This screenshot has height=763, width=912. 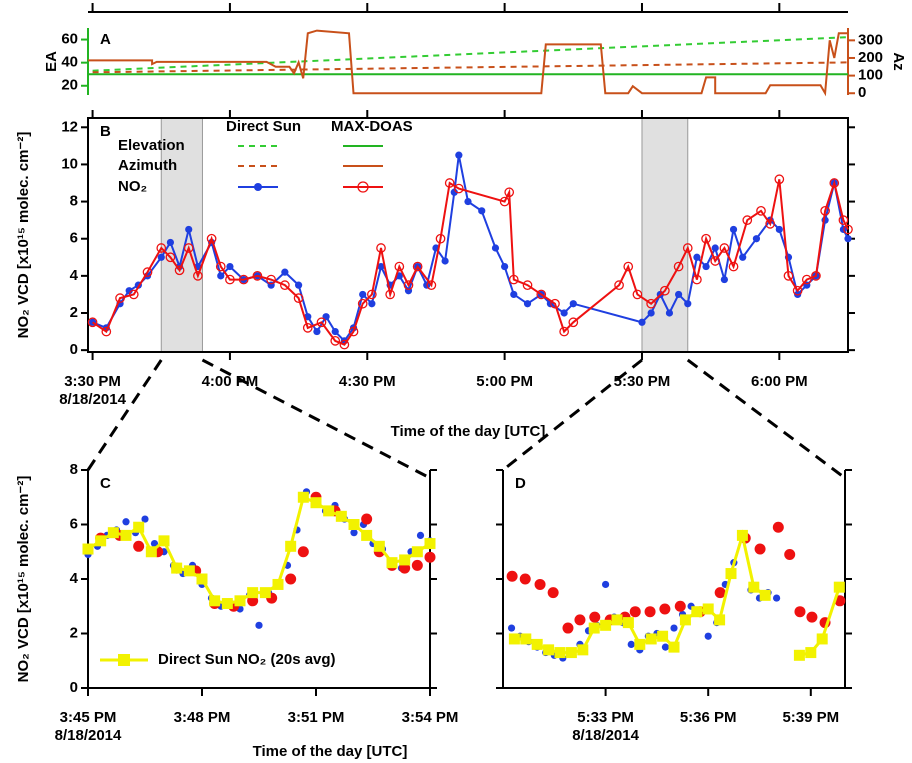 I want to click on panel-label: B, so click(x=105, y=131).